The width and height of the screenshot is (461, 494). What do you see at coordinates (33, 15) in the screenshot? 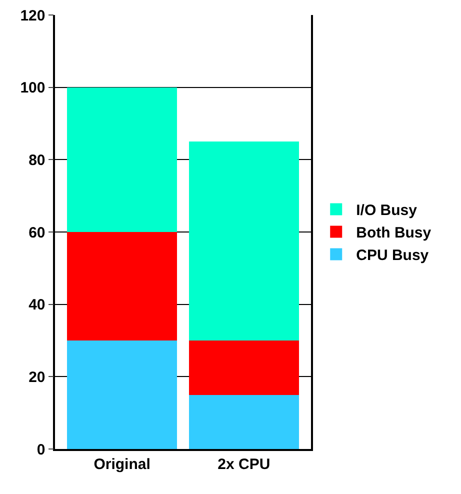
I see `y-tick-label: 120` at bounding box center [33, 15].